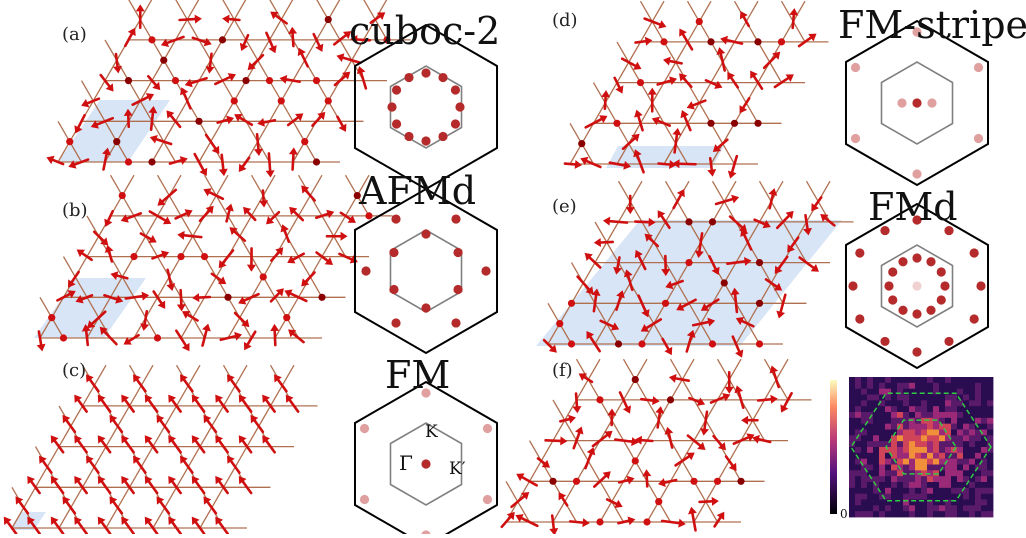 The width and height of the screenshot is (1026, 538). Describe the element at coordinates (699, 82) in the screenshot. I see `kagome-bonds-d` at that location.